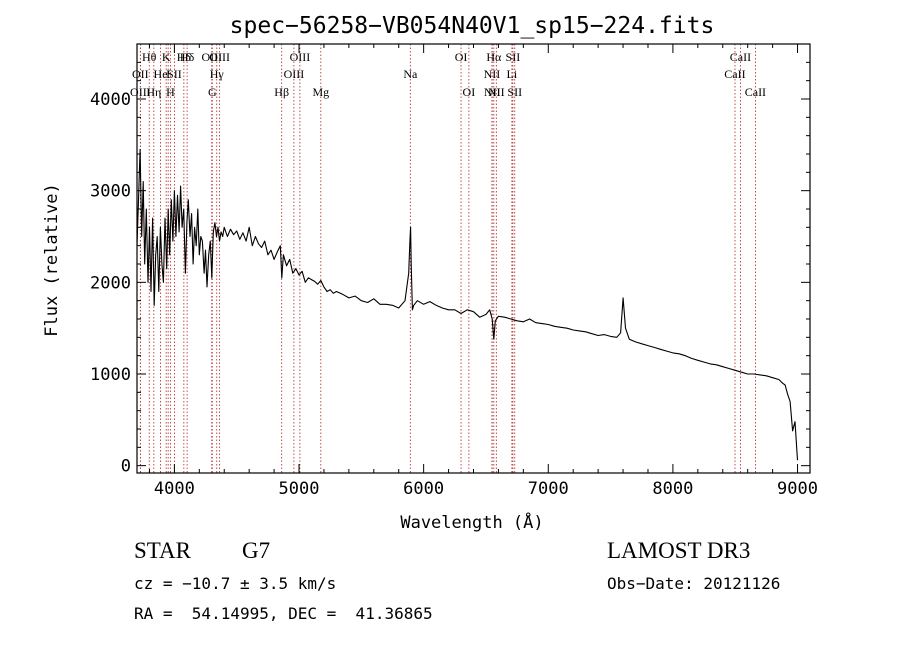 The width and height of the screenshot is (900, 649). What do you see at coordinates (320, 92) in the screenshot?
I see `line-label-18: Mg` at bounding box center [320, 92].